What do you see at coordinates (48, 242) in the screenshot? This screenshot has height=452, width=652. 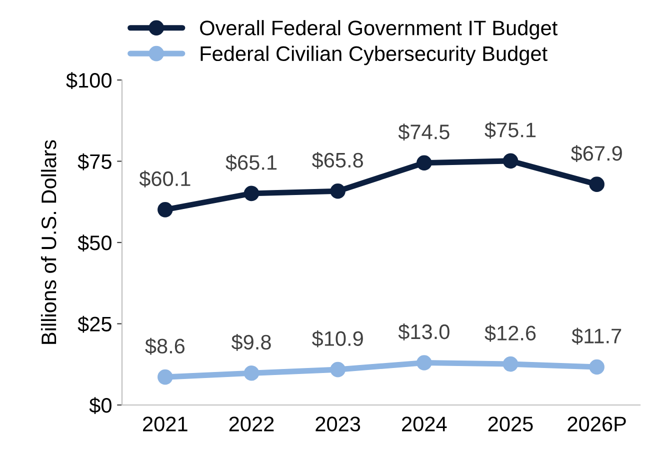 I see `y-axis-title: Billions of U.S. Dollars` at bounding box center [48, 242].